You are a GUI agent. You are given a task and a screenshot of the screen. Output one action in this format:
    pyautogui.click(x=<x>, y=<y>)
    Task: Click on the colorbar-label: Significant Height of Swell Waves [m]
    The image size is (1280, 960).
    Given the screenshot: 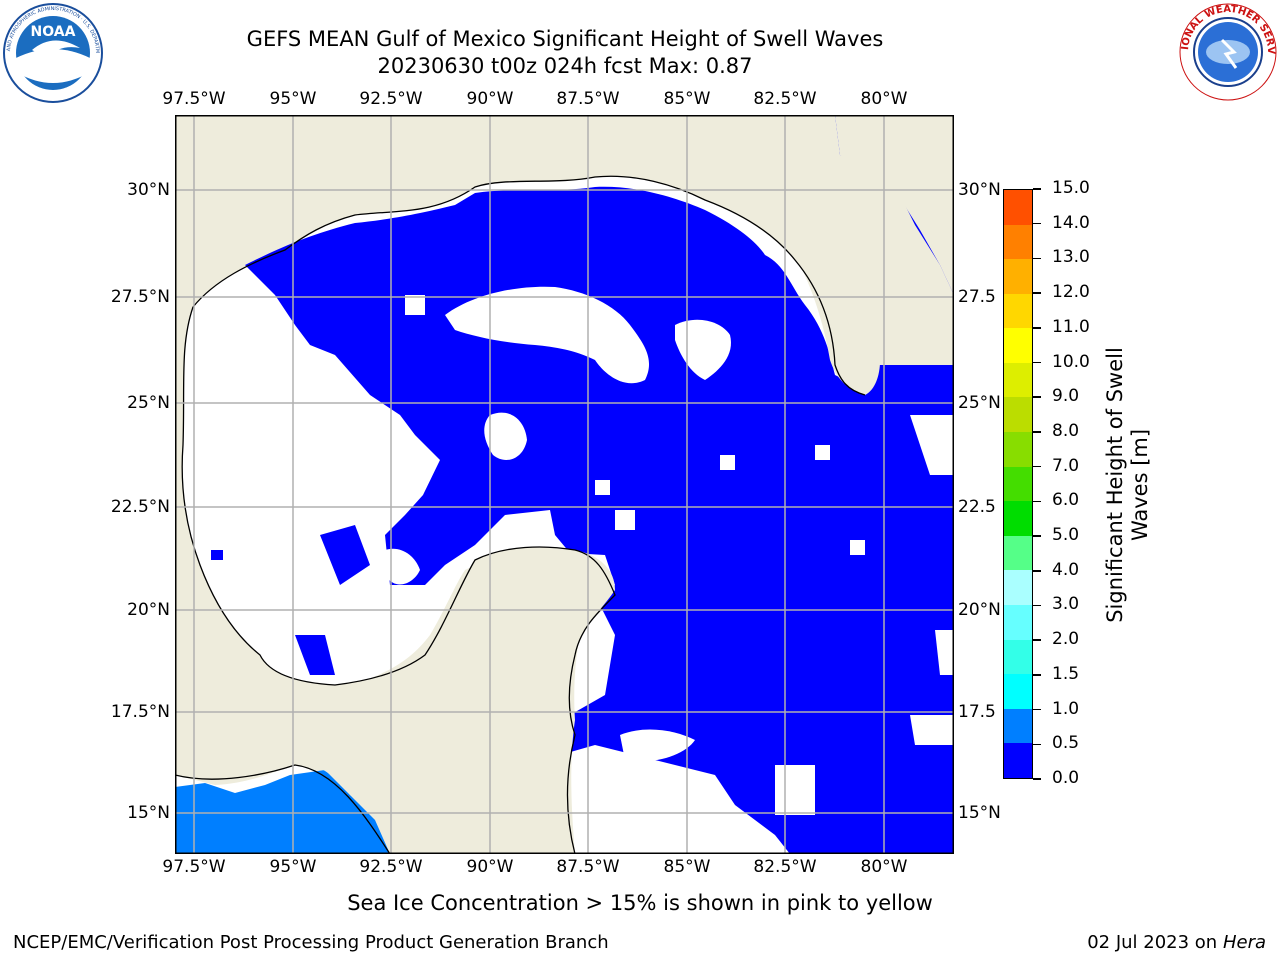 What is the action you would take?
    pyautogui.click(x=1128, y=485)
    